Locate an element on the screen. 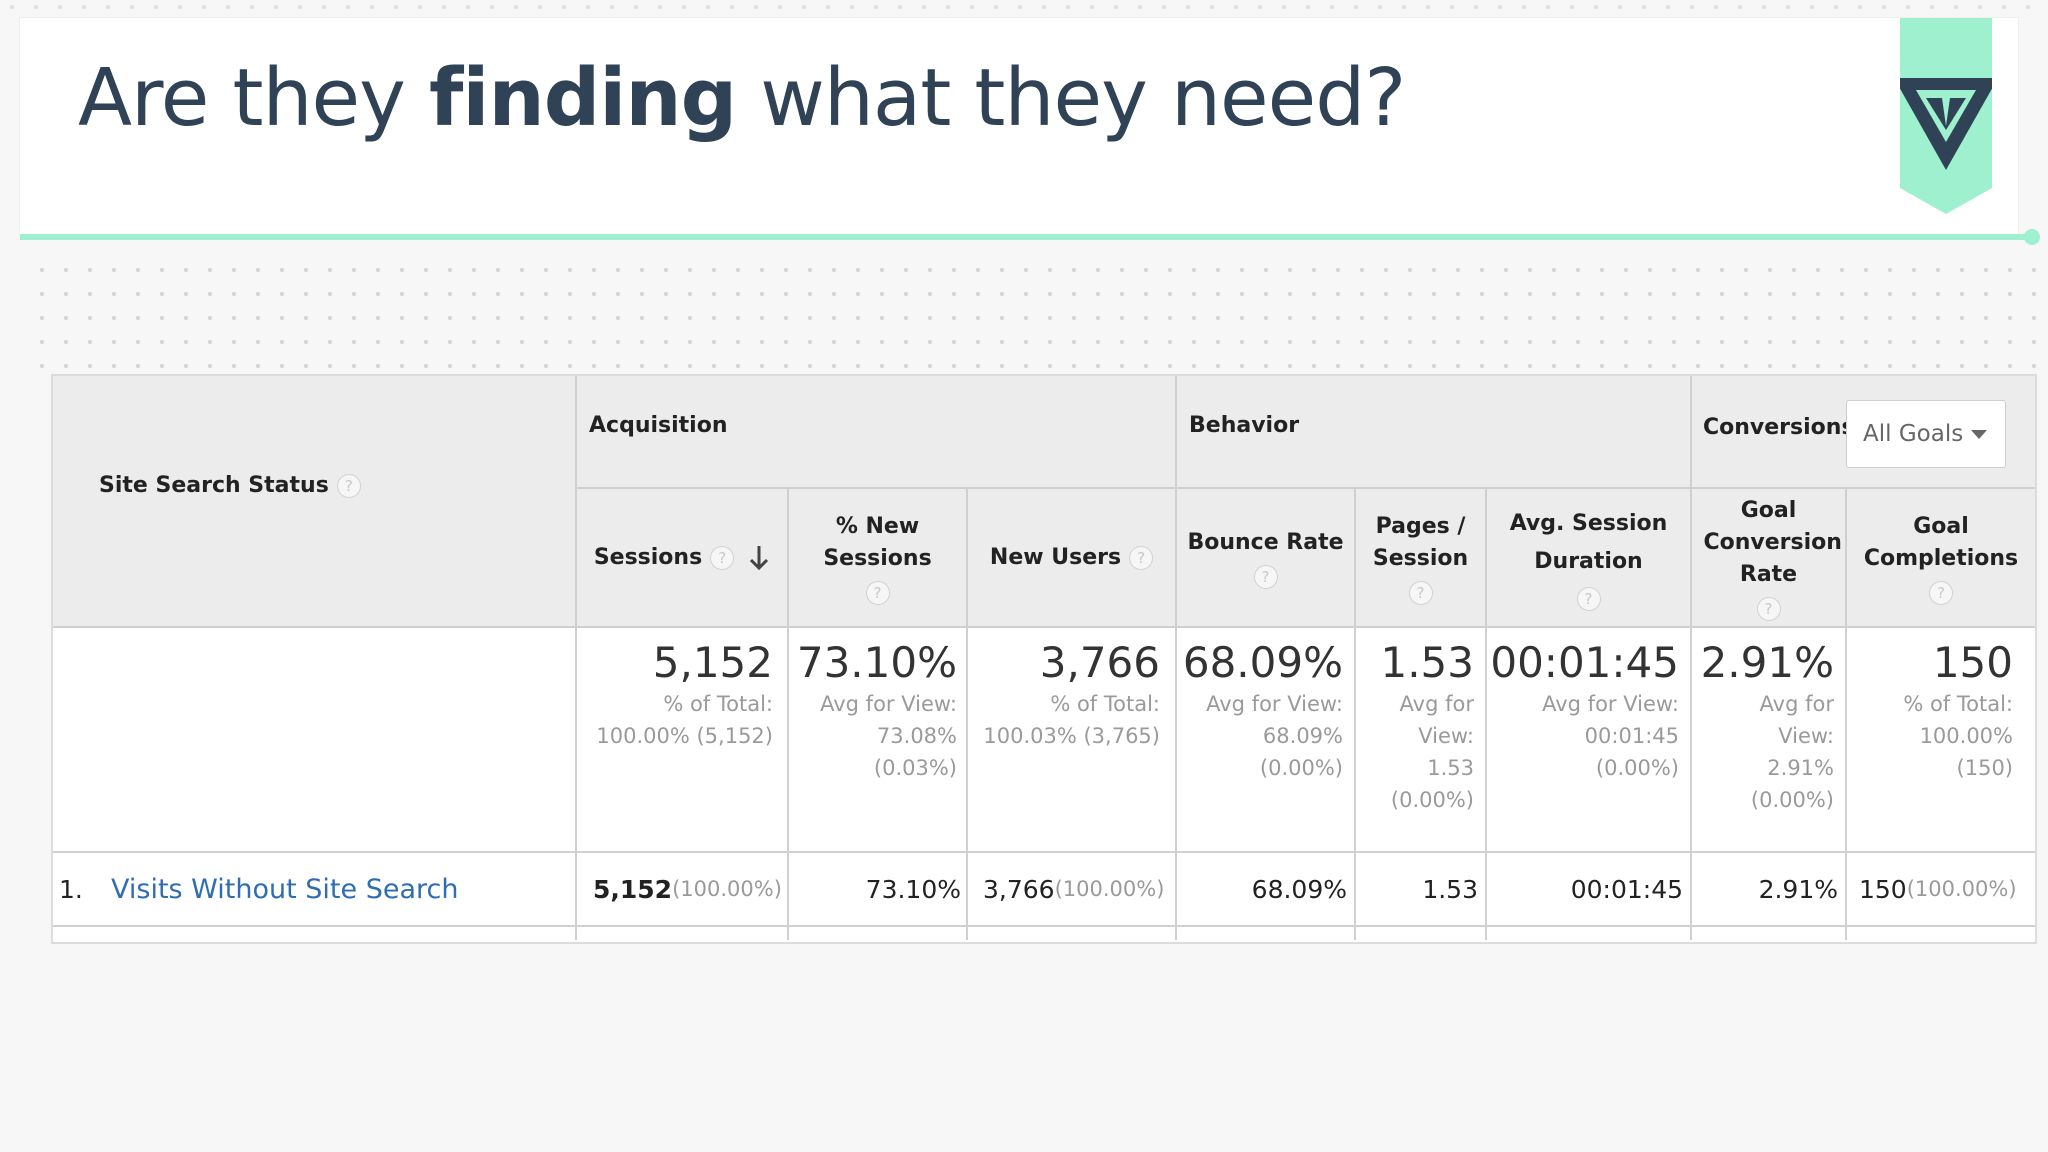  table-row-index: 1. is located at coordinates (71, 889).